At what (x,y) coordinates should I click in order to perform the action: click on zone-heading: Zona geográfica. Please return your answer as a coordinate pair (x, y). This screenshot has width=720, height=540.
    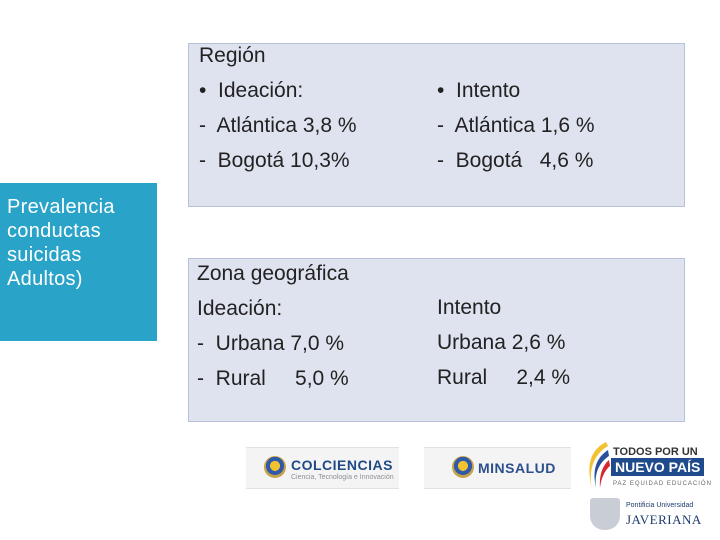
    Looking at the image, I should click on (273, 273).